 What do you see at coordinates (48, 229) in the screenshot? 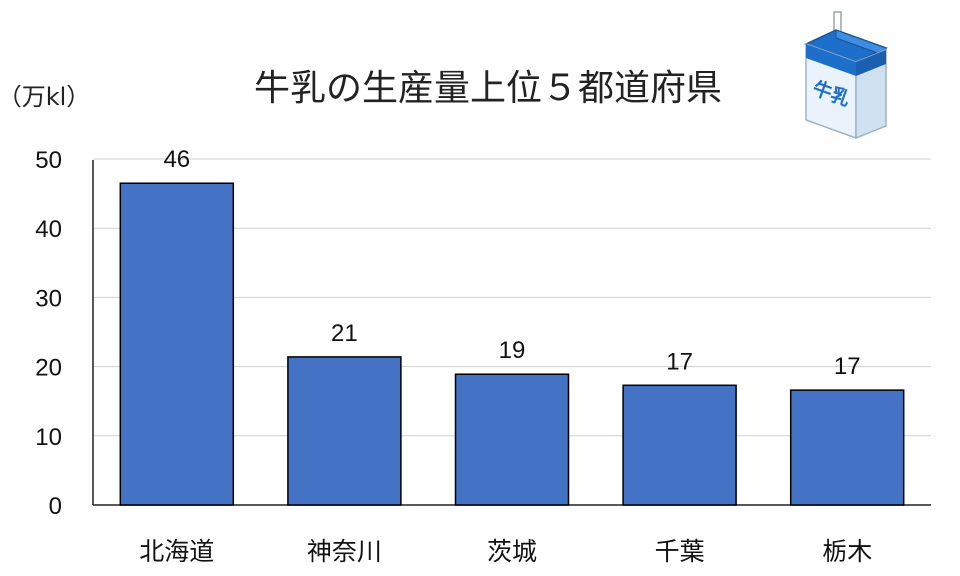
I see `y-tick-label: 40` at bounding box center [48, 229].